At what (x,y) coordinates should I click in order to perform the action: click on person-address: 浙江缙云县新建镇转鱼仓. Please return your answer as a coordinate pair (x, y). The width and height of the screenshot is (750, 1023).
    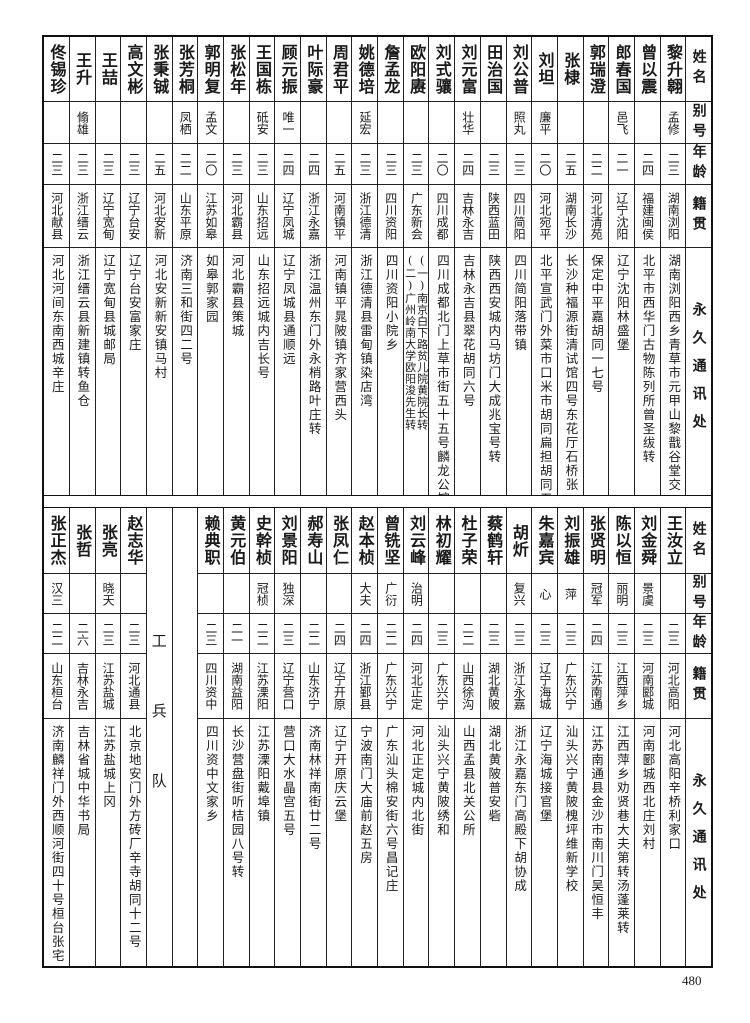
    Looking at the image, I should click on (83, 331).